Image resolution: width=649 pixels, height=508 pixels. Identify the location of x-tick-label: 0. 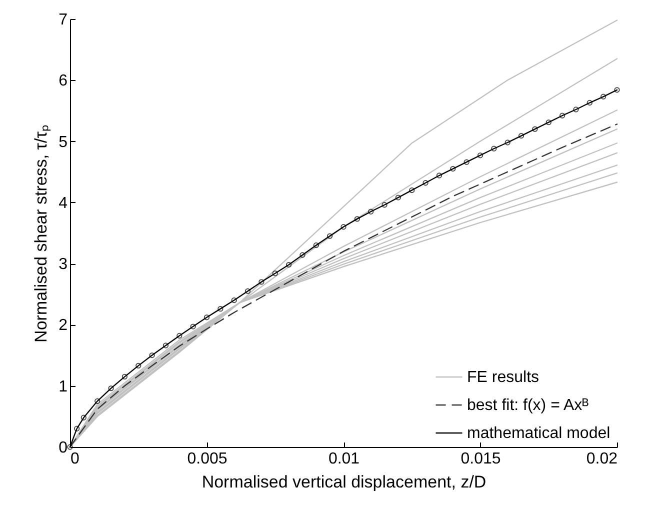
(75, 459).